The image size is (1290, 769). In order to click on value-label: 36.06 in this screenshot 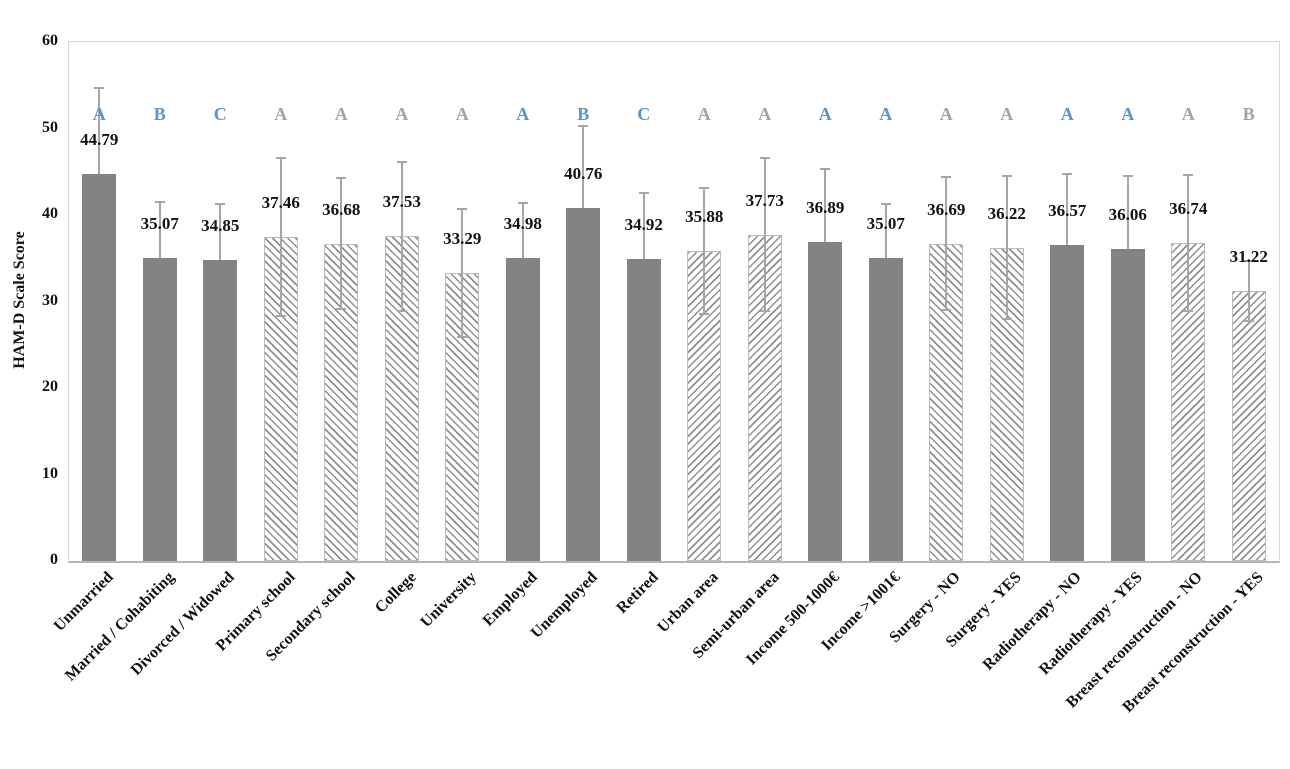, I will do `click(1127, 215)`.